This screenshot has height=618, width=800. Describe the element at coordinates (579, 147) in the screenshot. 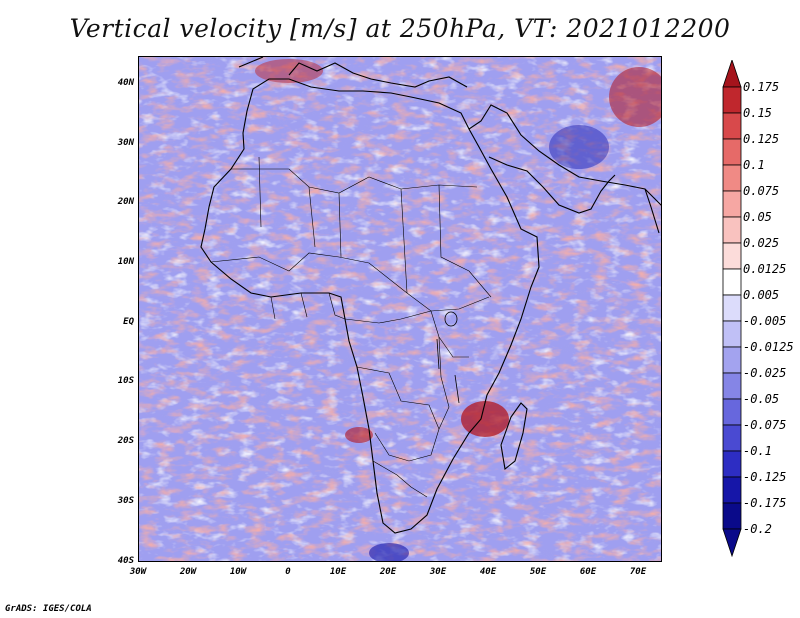

I see `downdraft-core-iran` at that location.